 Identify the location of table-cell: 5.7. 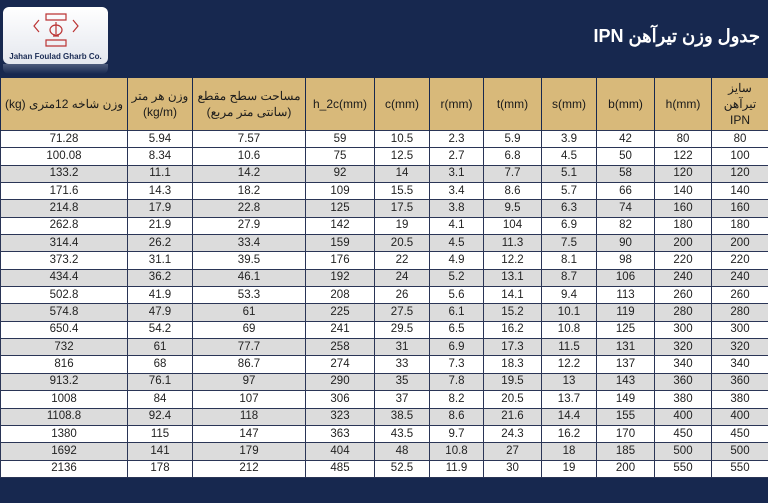
(569, 191).